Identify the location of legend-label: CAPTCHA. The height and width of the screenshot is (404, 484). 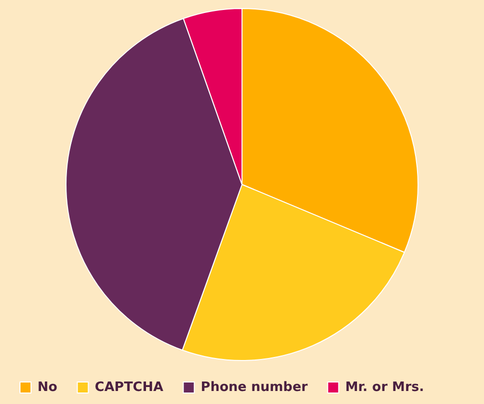
(129, 387).